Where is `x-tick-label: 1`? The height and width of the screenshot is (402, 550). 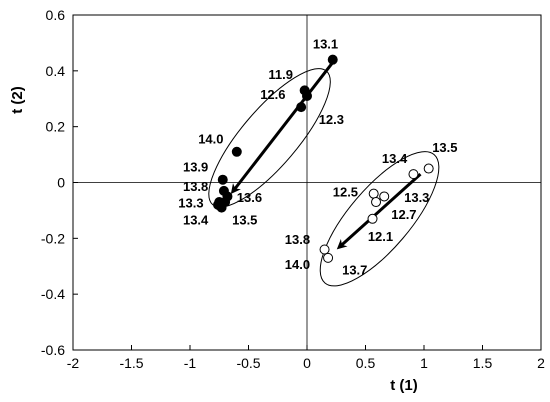
x-tick-label: 1 is located at coordinates (424, 363).